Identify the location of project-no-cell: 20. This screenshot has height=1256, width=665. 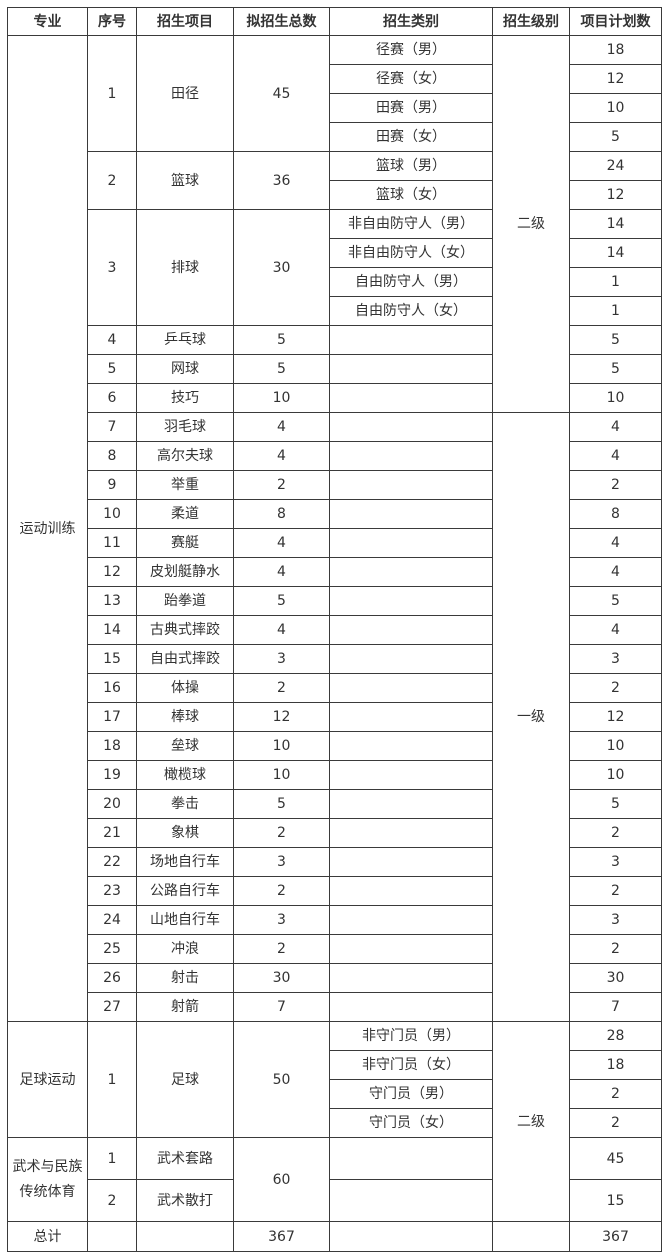
(112, 804).